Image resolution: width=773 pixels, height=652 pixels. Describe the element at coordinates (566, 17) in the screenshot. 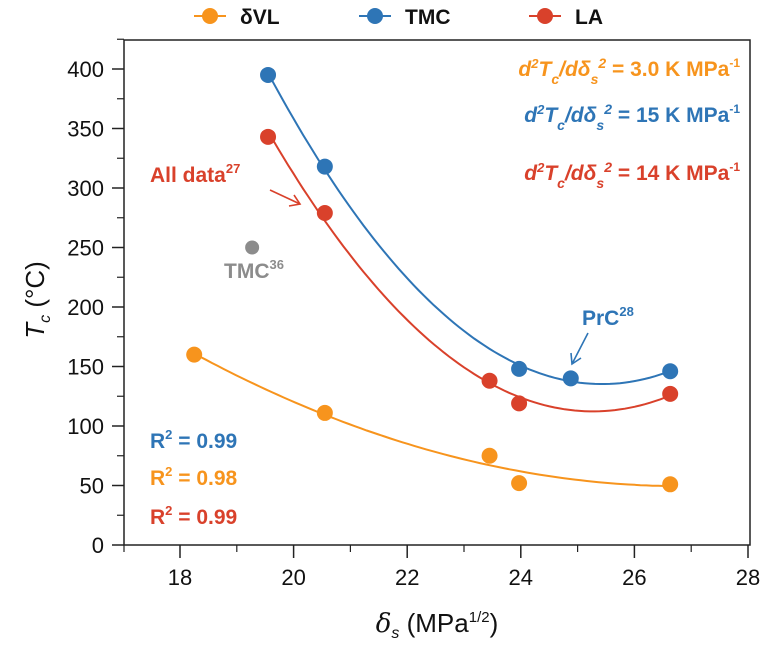

I see `legend-item: LA` at that location.